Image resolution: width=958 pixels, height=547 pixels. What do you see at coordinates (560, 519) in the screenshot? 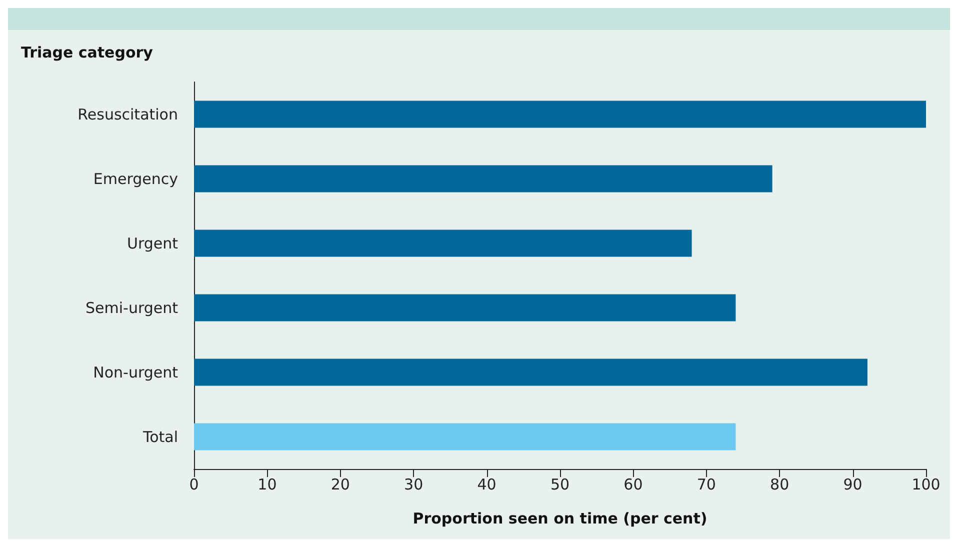
I see `x-axis-title: Proportion seen on time (per cent)` at bounding box center [560, 519].